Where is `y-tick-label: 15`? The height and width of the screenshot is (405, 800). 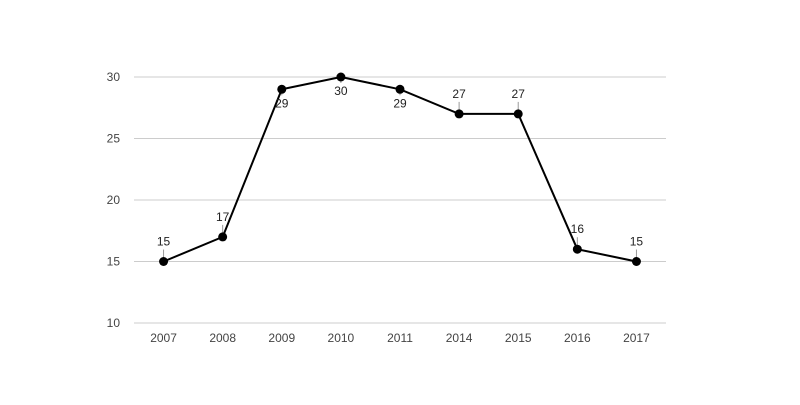 y-tick-label: 15 is located at coordinates (114, 262).